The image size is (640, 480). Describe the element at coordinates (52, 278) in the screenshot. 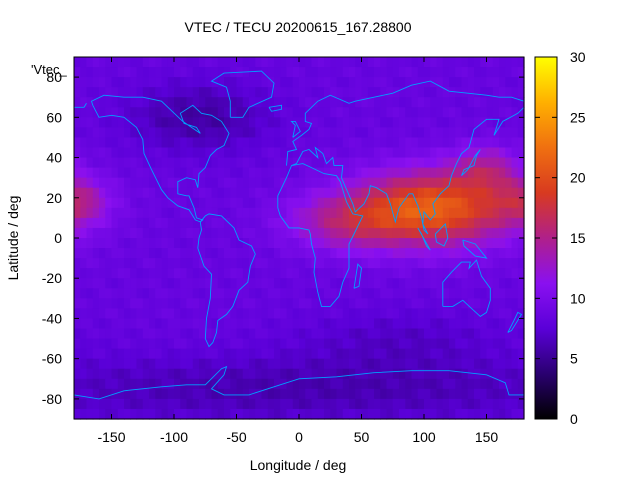

I see `y-tick-label: -20` at that location.